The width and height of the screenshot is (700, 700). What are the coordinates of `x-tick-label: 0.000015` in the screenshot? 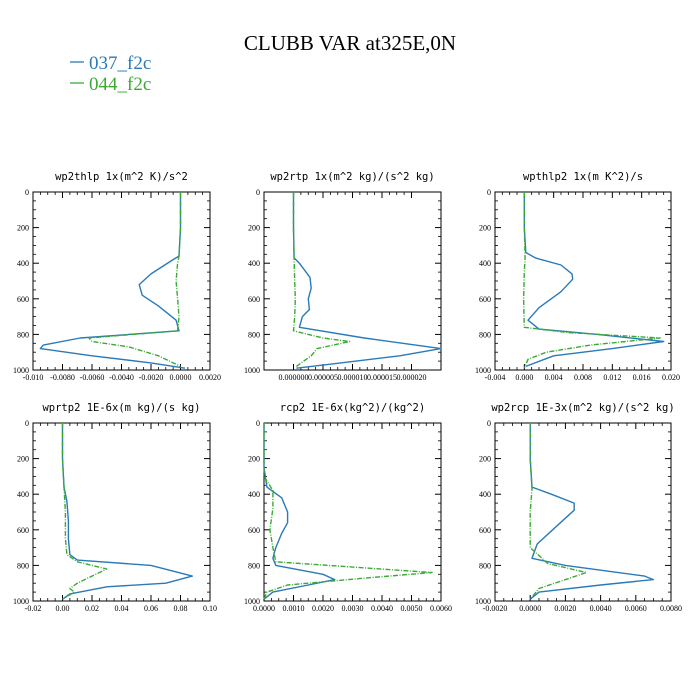 It's located at (382, 377).